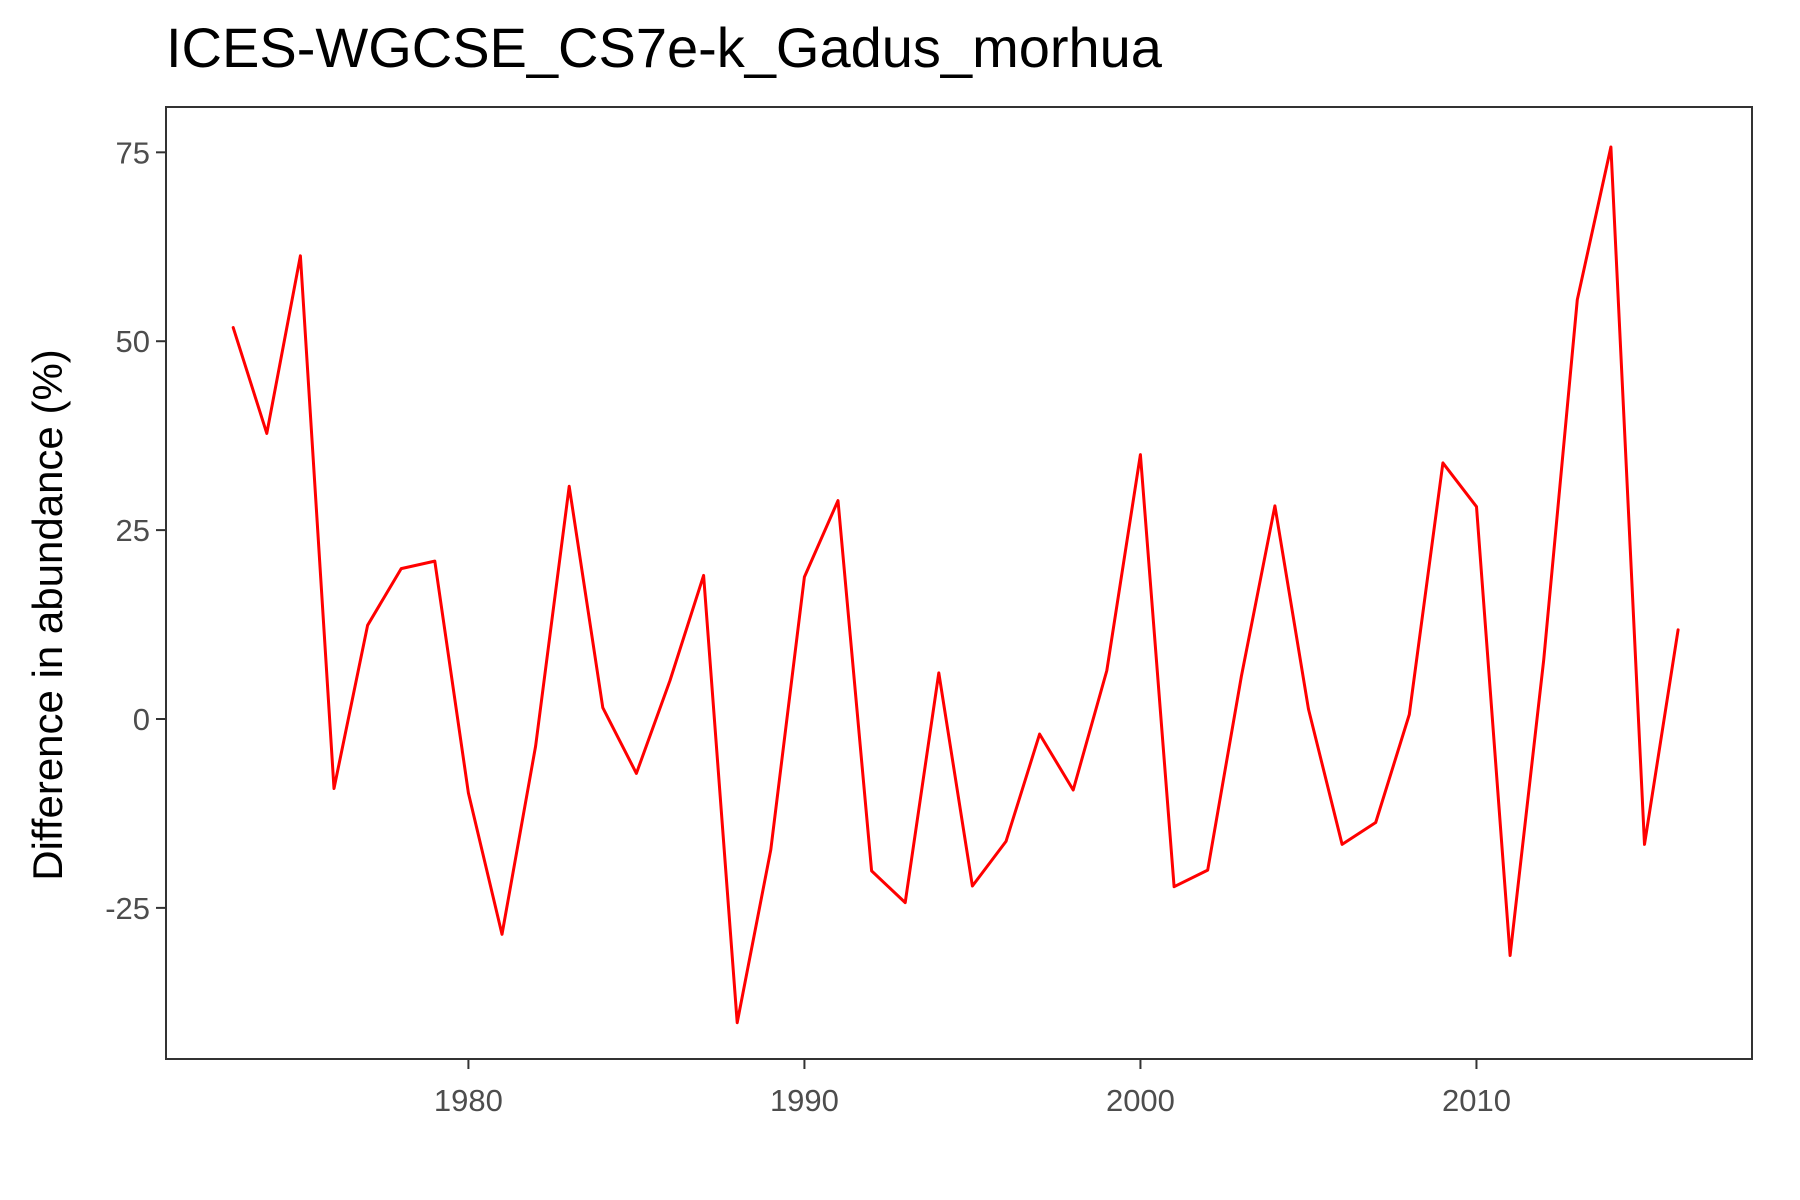  What do you see at coordinates (972, 1088) in the screenshot?
I see `x-axis-ticks: 1980 1990 2000 2010` at bounding box center [972, 1088].